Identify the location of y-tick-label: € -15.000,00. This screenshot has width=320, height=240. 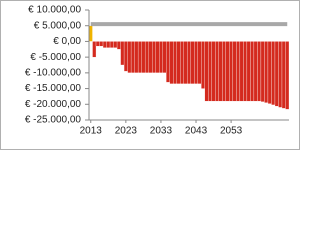
(53, 88).